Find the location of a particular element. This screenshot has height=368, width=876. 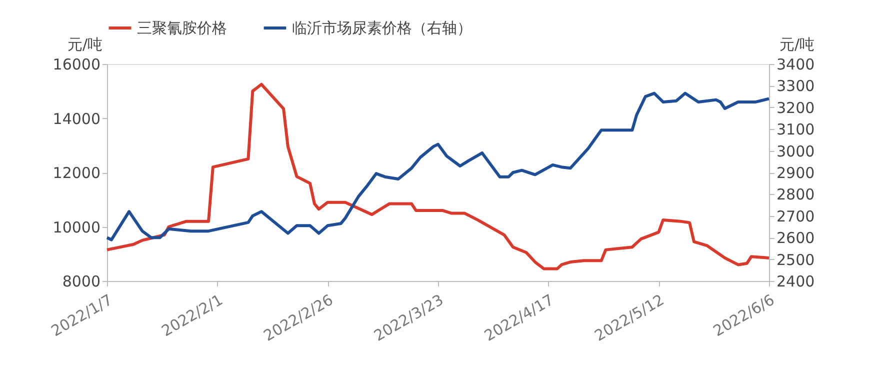

y2-tick-label: 2800 is located at coordinates (795, 195).